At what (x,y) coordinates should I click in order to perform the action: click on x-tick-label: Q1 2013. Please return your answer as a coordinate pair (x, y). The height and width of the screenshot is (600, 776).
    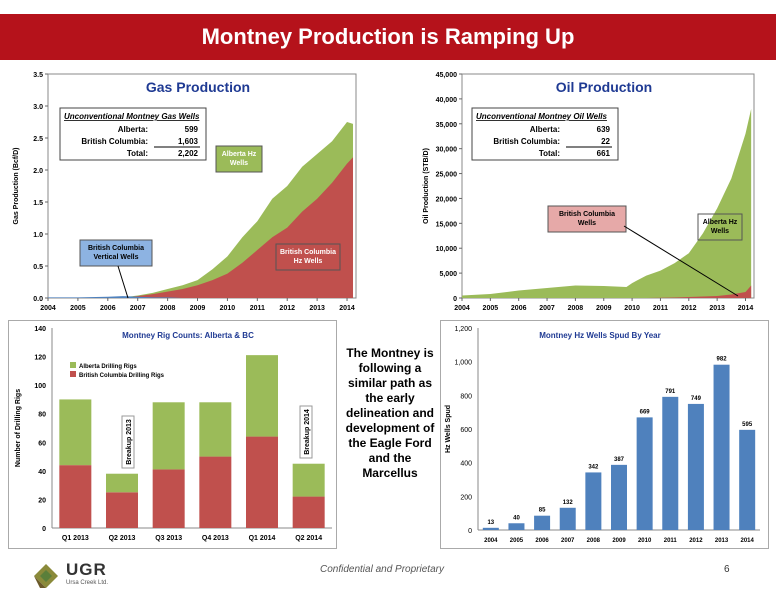
    Looking at the image, I should click on (75, 538).